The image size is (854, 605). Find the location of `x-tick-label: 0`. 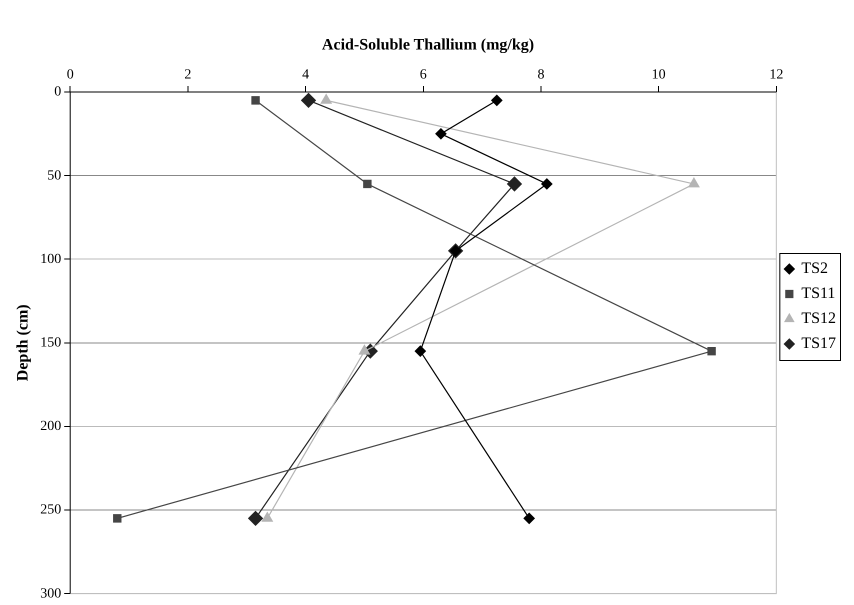

x-tick-label: 0 is located at coordinates (70, 74).